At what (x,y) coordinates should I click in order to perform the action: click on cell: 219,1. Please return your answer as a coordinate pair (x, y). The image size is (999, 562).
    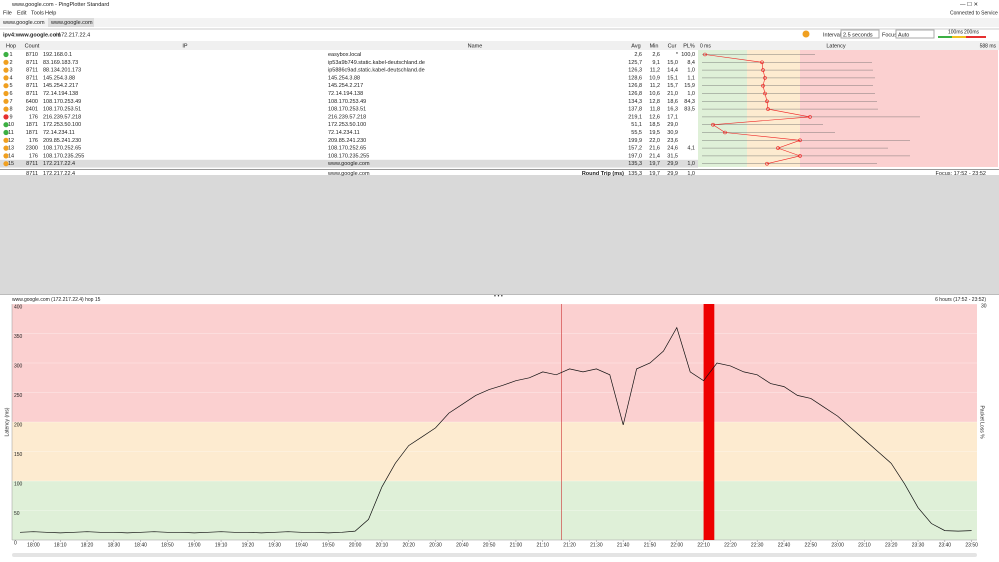
    Looking at the image, I should click on (635, 117).